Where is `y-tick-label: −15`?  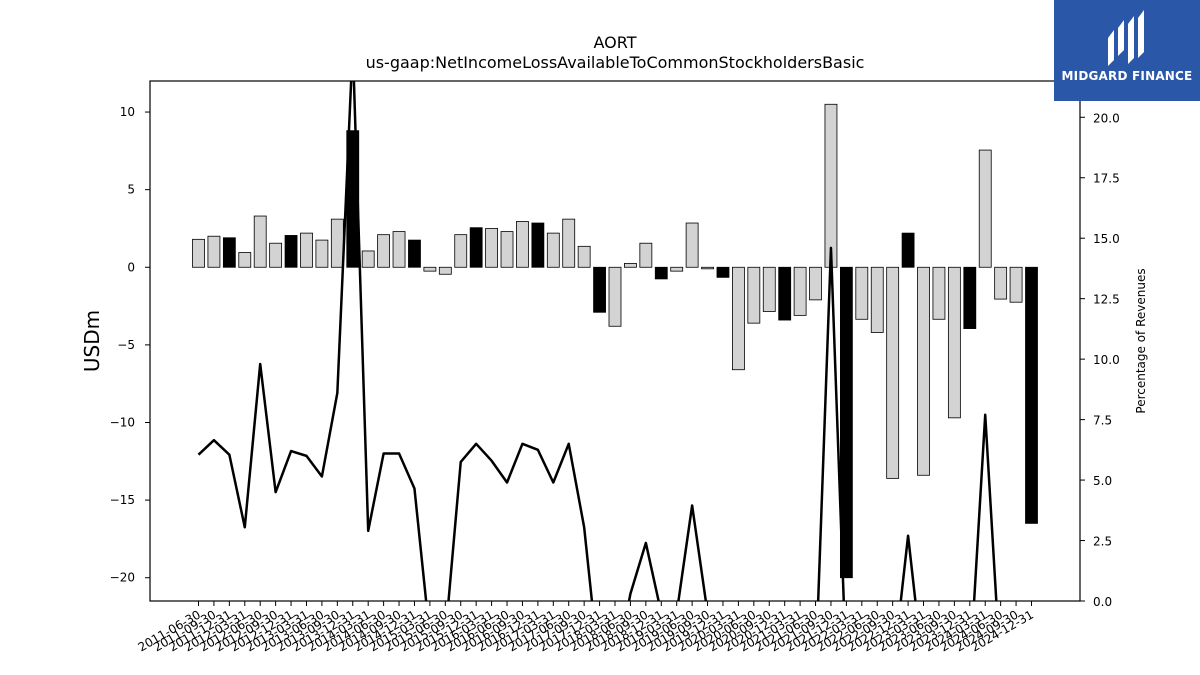
y-tick-label: −15 is located at coordinates (122, 500).